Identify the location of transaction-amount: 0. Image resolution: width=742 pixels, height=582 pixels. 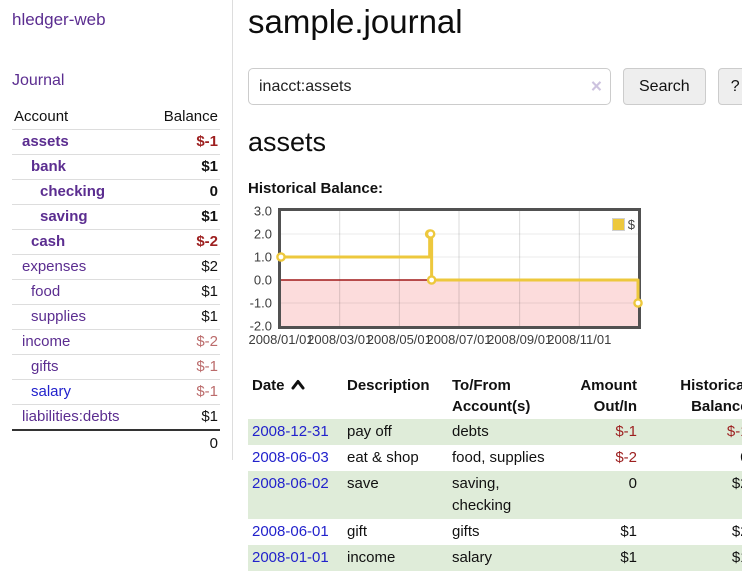
(632, 483).